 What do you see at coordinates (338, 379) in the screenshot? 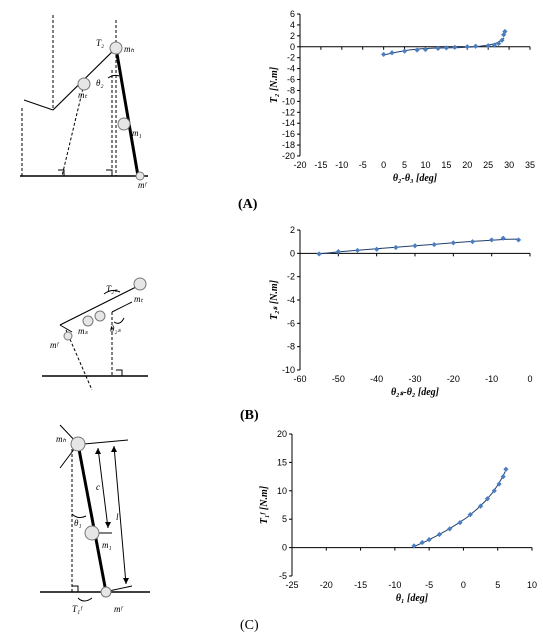
I see `x-tick-label: -50` at bounding box center [338, 379].